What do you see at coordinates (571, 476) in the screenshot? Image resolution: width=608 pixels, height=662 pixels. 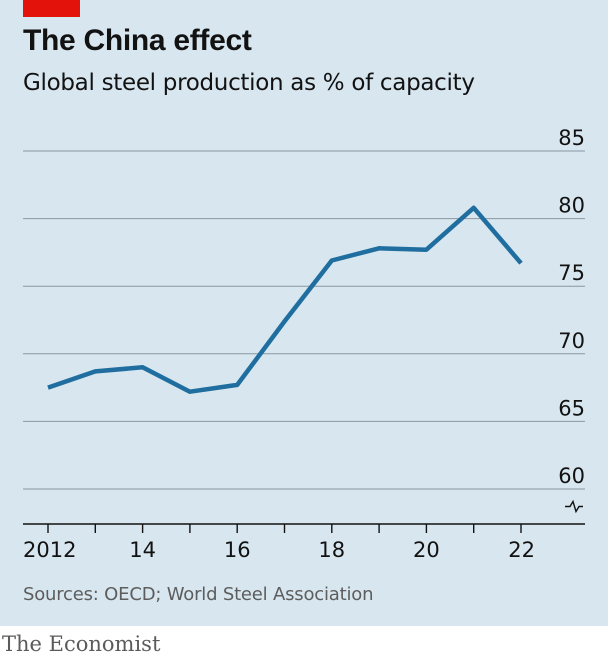 I see `y-tick-label-60: 60` at bounding box center [571, 476].